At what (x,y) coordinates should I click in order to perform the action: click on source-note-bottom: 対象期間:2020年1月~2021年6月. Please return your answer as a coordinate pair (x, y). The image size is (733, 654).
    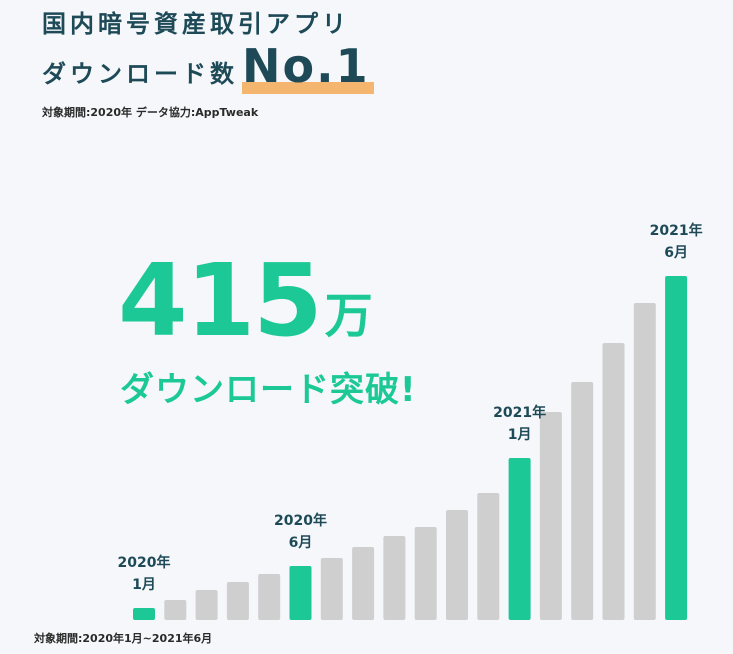
    Looking at the image, I should click on (123, 638).